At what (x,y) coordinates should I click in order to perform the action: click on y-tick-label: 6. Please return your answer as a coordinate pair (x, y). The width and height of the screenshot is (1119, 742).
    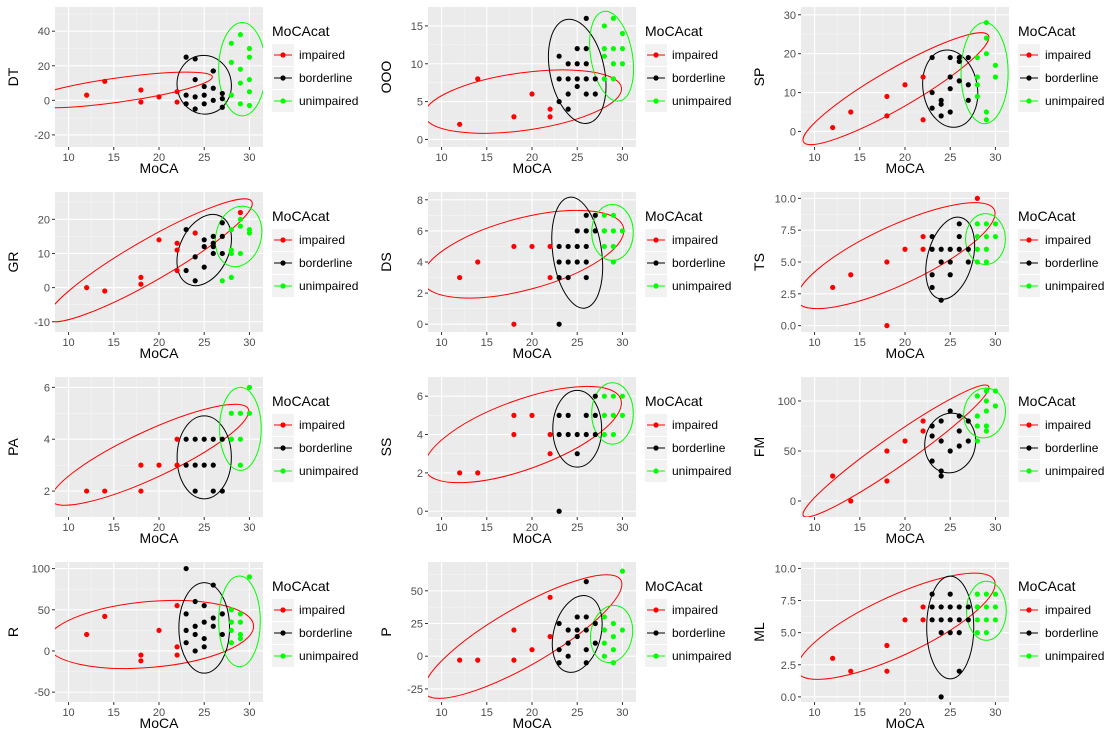
    Looking at the image, I should click on (420, 232).